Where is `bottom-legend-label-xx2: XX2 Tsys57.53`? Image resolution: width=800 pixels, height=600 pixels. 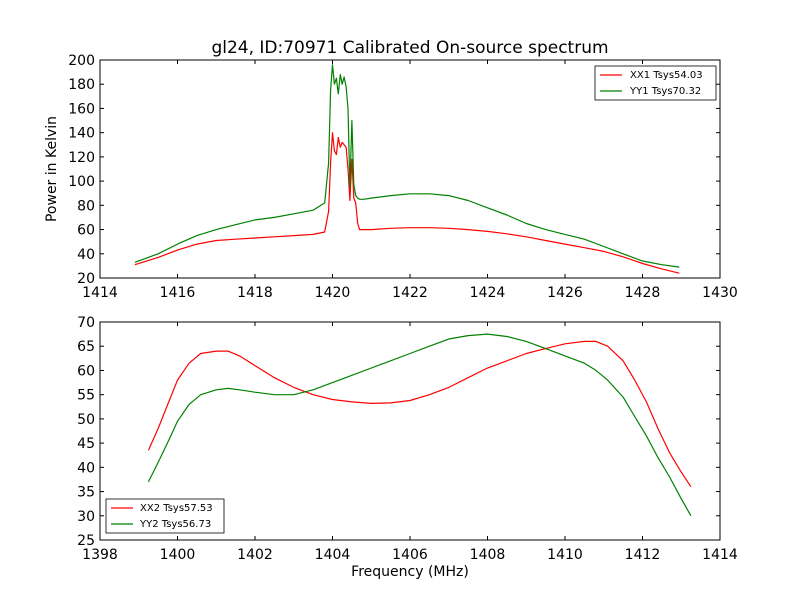 bottom-legend-label-xx2: XX2 Tsys57.53 is located at coordinates (176, 508).